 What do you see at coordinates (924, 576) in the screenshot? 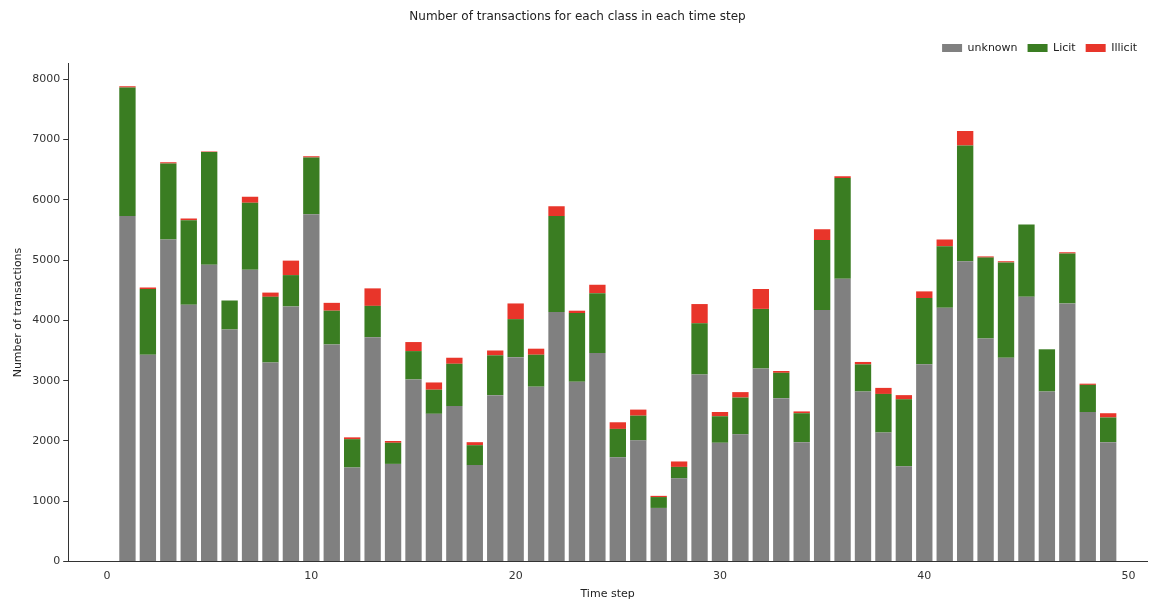
I see `x-tick-label: 40` at bounding box center [924, 576].